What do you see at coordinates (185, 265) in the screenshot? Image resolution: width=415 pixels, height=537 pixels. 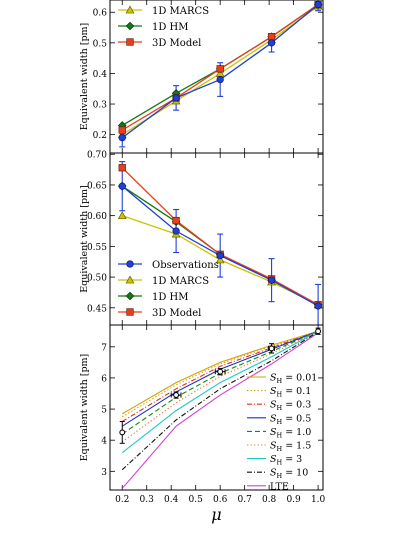 I see `legend-label: Observations` at bounding box center [185, 265].